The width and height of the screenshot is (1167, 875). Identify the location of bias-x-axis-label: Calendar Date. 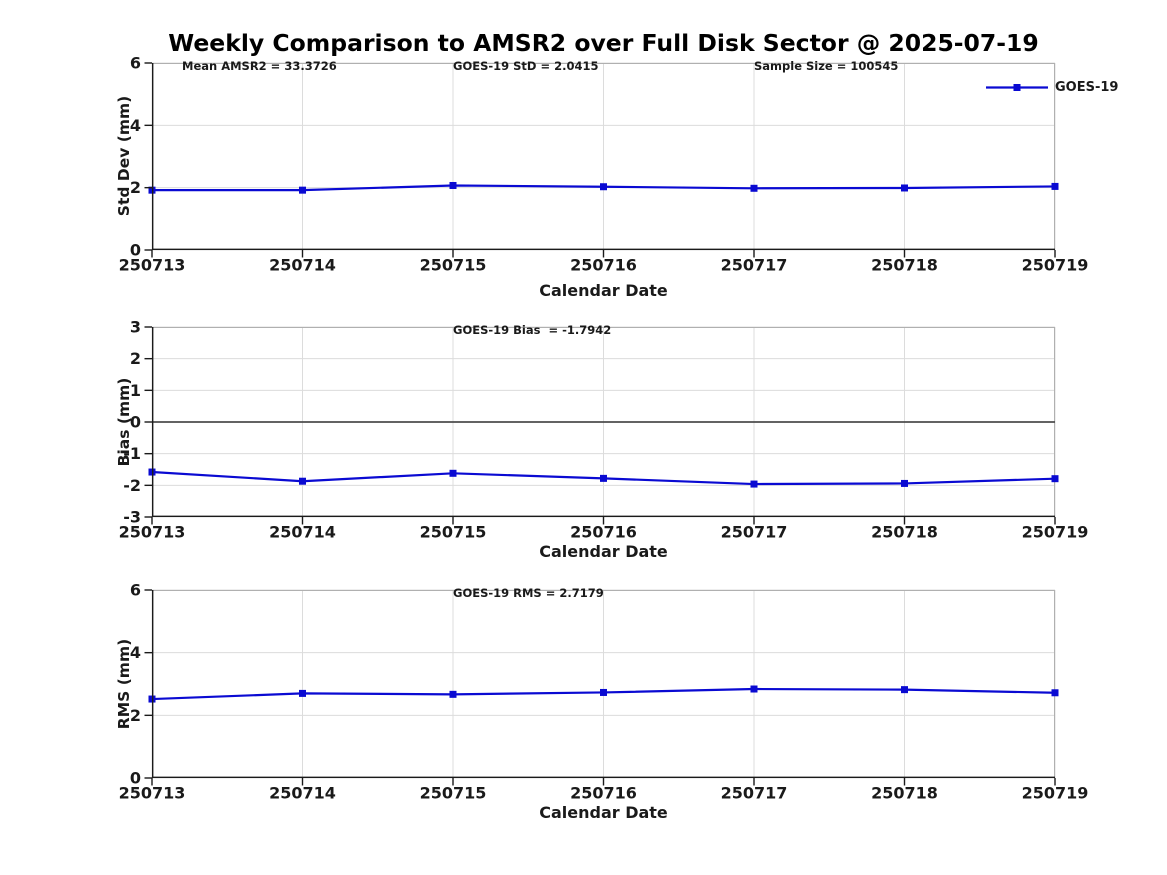
(603, 551).